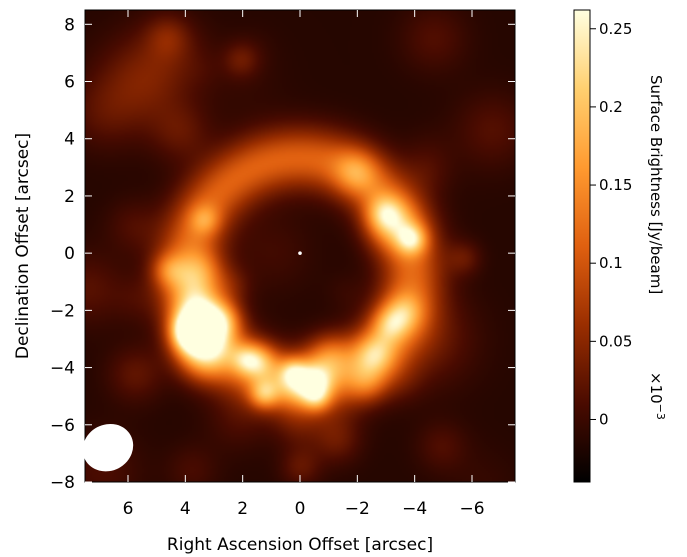  Describe the element at coordinates (604, 419) in the screenshot. I see `colorbar-tick-label: 0` at that location.